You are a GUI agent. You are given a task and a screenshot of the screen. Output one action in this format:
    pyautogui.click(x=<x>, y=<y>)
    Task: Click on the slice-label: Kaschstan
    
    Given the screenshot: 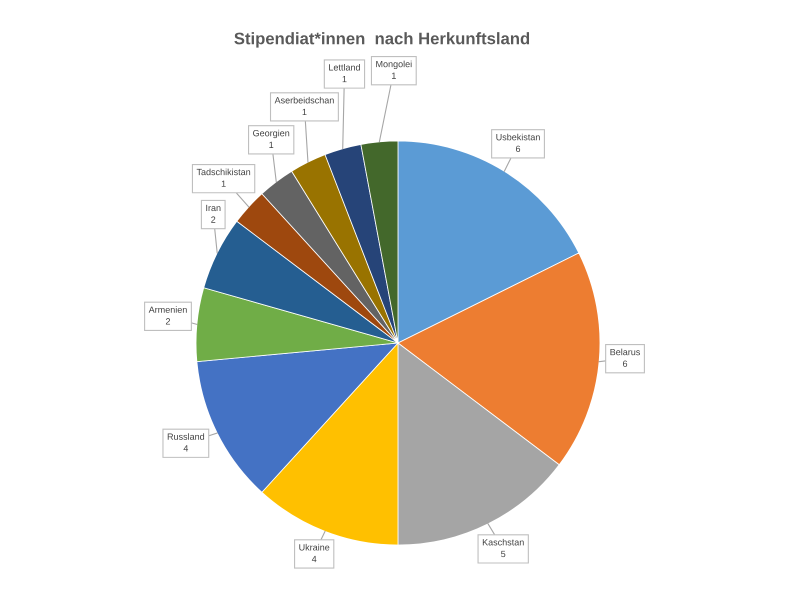 What is the action you would take?
    pyautogui.click(x=503, y=542)
    